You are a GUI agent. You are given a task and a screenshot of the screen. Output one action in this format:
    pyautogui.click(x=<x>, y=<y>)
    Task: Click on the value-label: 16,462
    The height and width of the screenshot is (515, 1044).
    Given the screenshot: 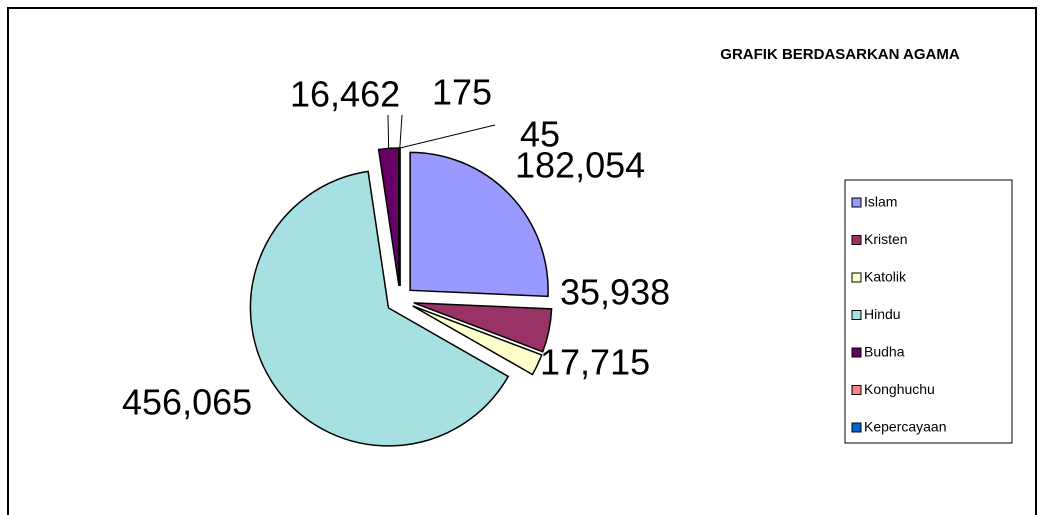 What is the action you would take?
    pyautogui.click(x=345, y=94)
    